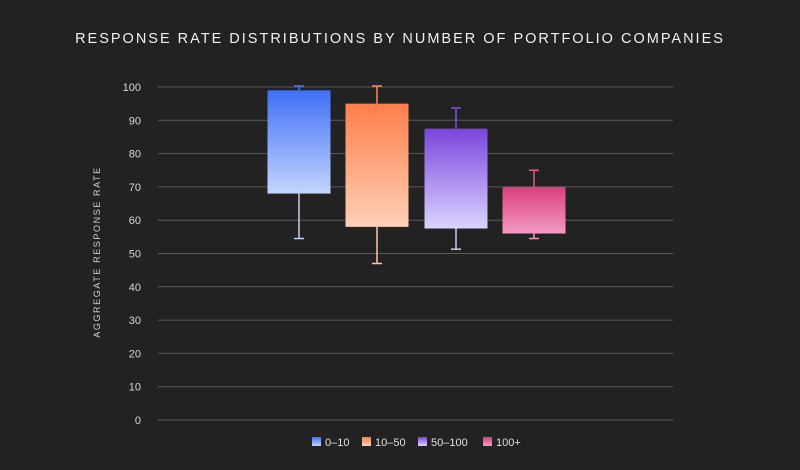 This screenshot has height=470, width=800. I want to click on legend-label-2: 10–50, so click(390, 443).